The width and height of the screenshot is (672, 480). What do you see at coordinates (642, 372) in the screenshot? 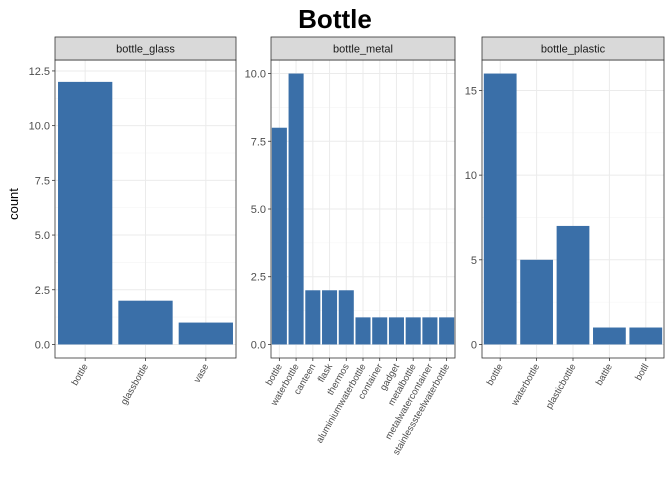
I see `x-tick-label: botll` at bounding box center [642, 372].